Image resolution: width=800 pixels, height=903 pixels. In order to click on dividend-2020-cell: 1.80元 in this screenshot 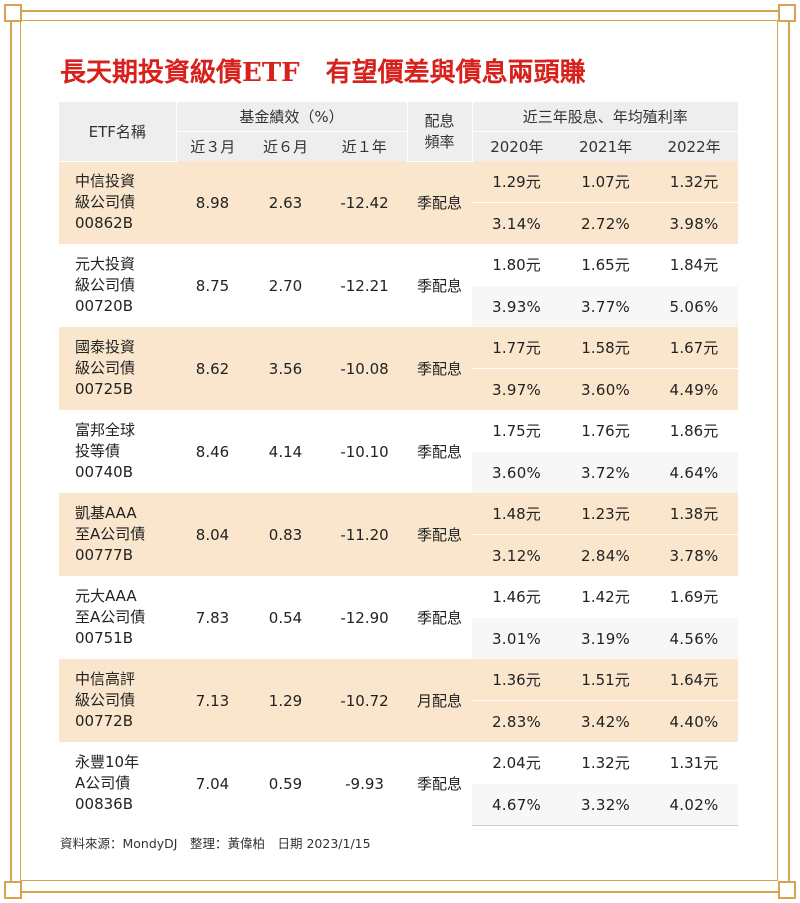, I will do `click(517, 265)`.